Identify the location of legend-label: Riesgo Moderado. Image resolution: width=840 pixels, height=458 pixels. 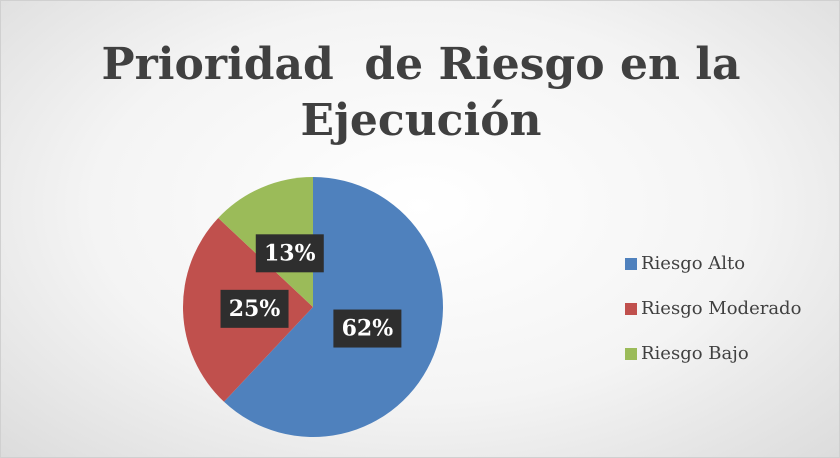
(721, 308).